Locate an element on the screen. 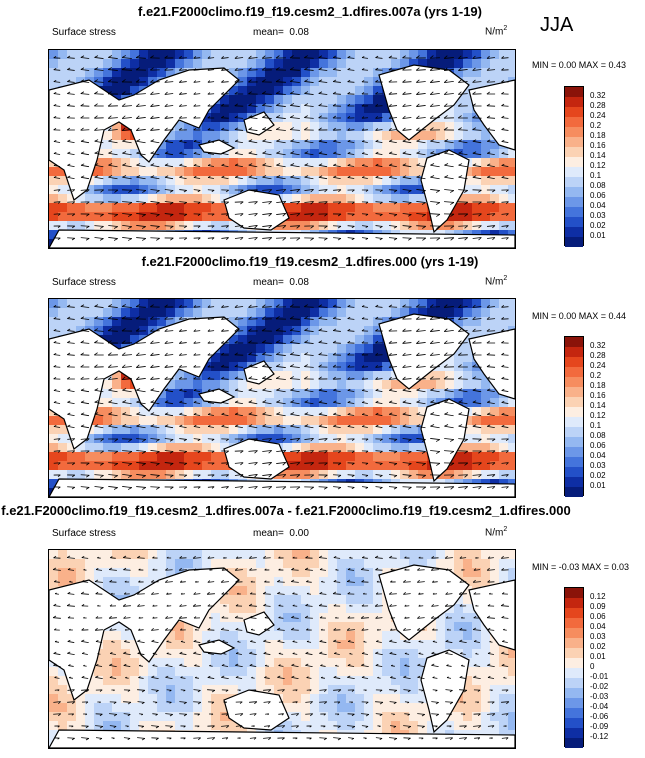 The image size is (645, 758). colorbar-tick-label: -0.04 is located at coordinates (599, 706).